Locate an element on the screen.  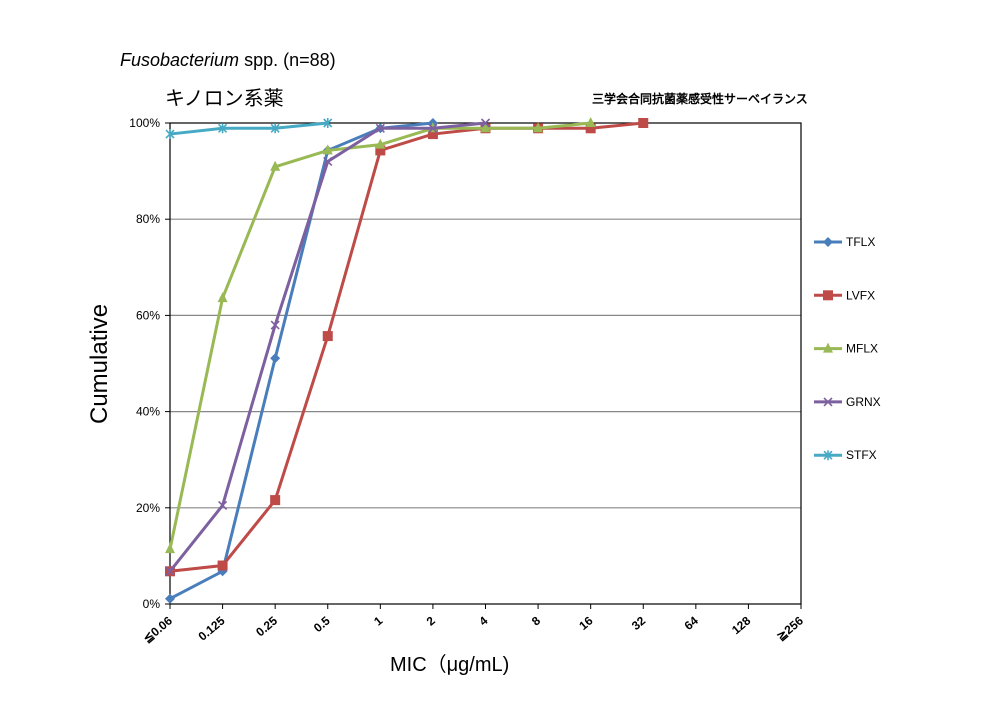
legend-label: STFX is located at coordinates (861, 455).